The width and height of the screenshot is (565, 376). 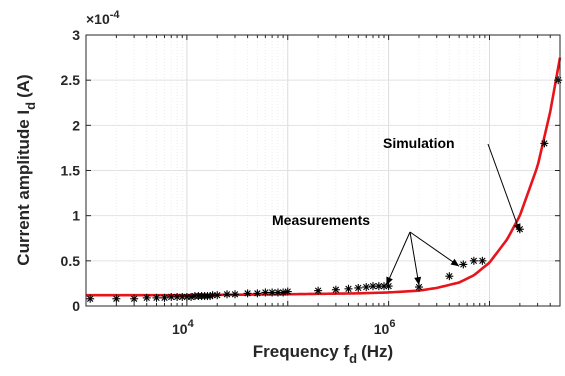 What do you see at coordinates (183, 327) in the screenshot?
I see `x-tick-label: 10⁴` at bounding box center [183, 327].